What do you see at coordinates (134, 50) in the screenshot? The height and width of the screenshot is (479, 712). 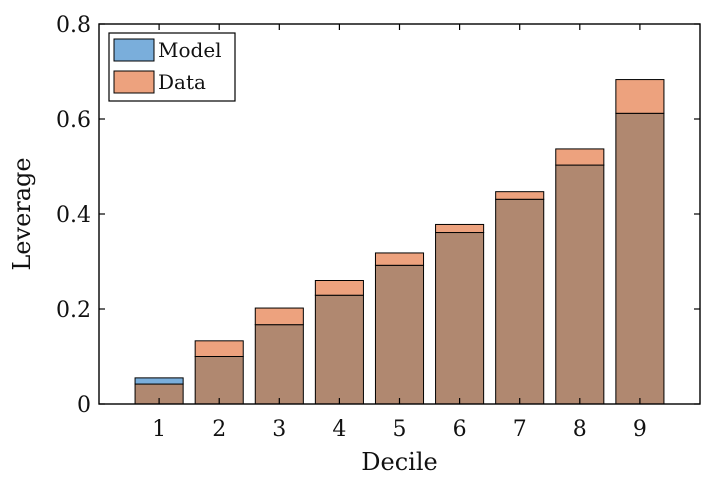 I see `legend-swatch-model` at bounding box center [134, 50].